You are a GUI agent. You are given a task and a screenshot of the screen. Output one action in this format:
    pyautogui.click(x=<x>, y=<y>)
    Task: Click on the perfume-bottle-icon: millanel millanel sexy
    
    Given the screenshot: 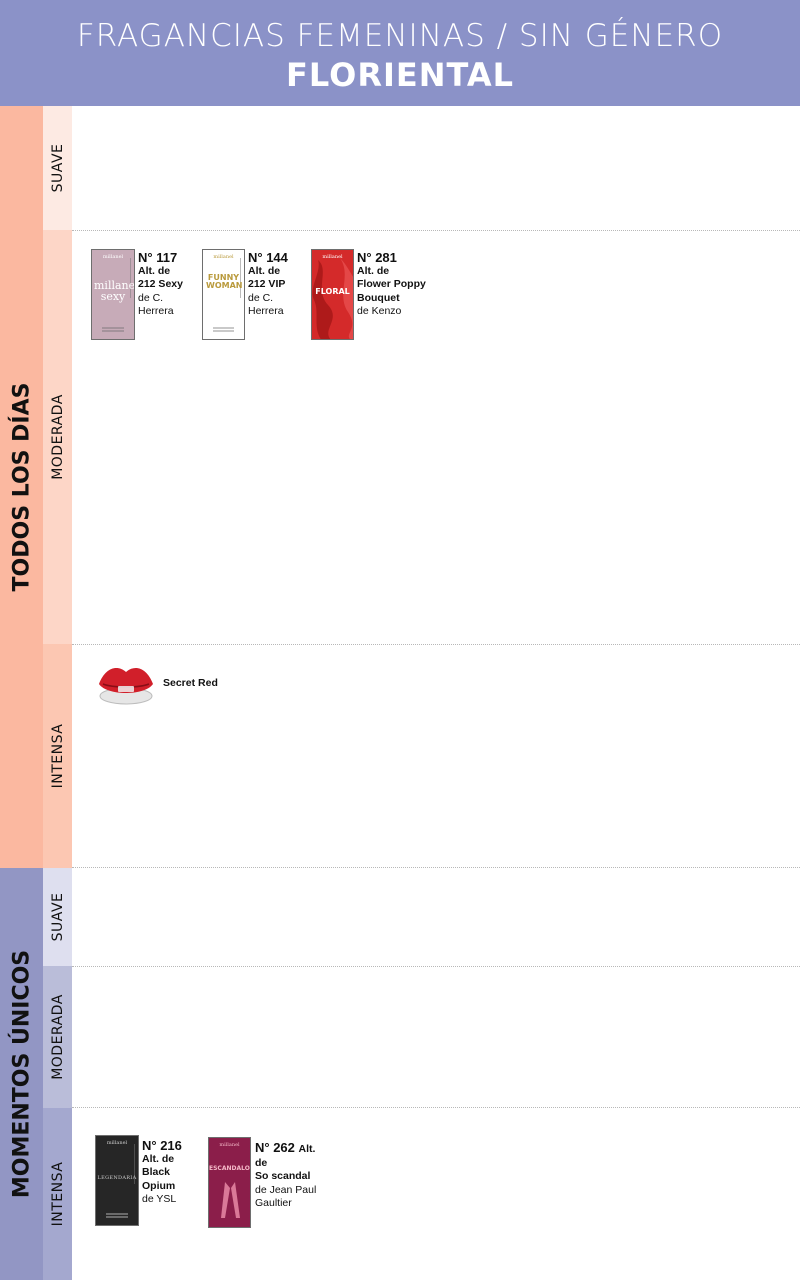 What is the action you would take?
    pyautogui.click(x=113, y=294)
    